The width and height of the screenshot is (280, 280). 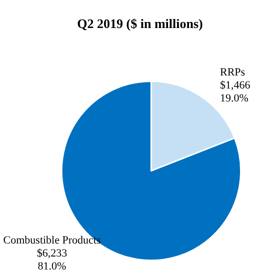 I want to click on chart-title: Q2 2019 ($ in millions), so click(x=140, y=23).